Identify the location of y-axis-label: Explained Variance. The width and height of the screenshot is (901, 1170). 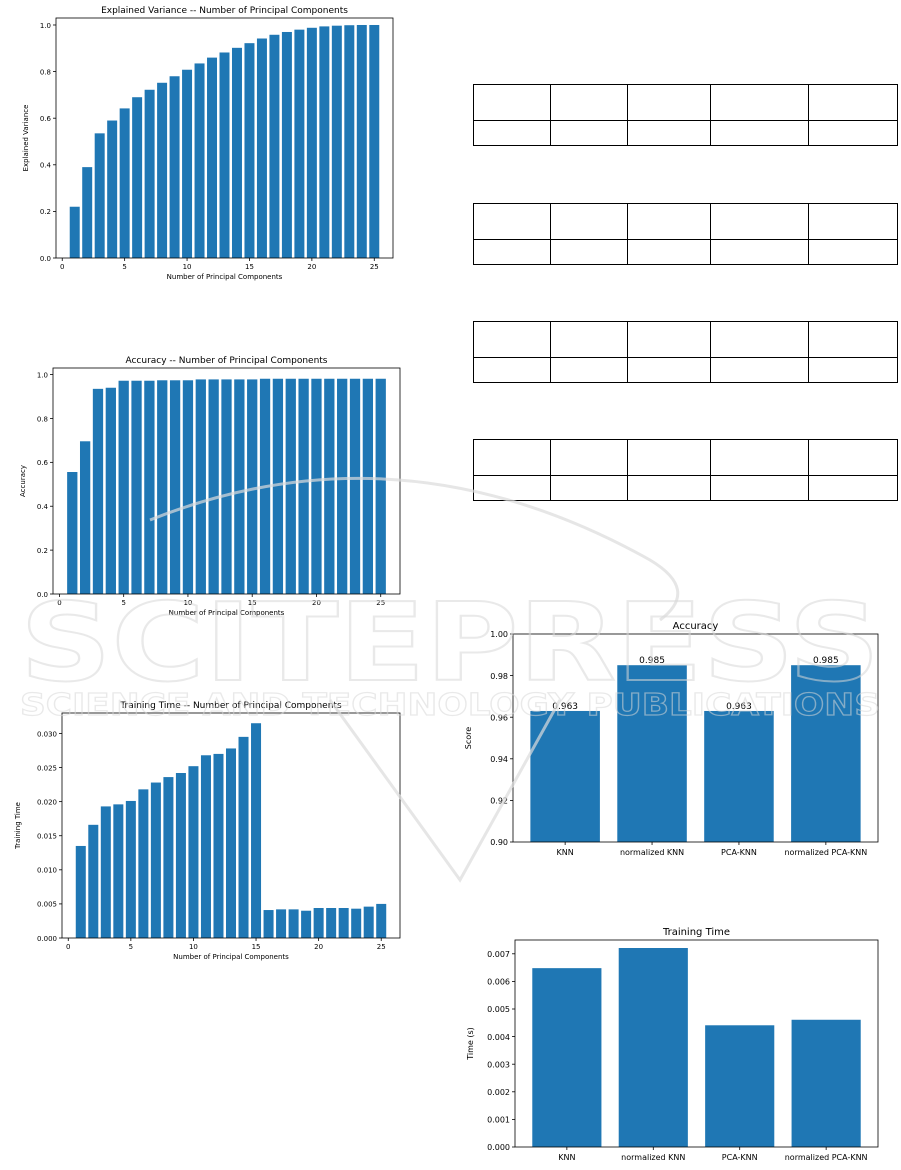
(26, 138).